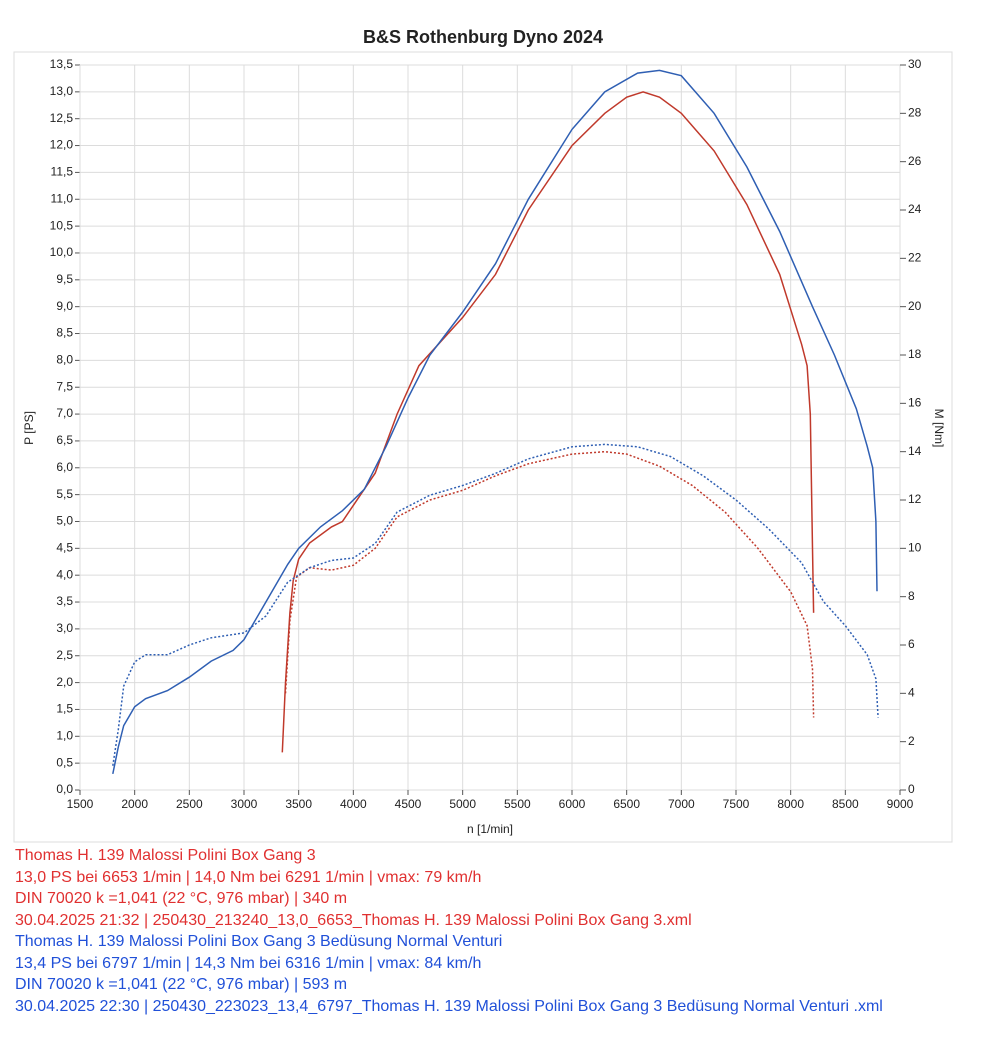  I want to click on y-tick-label: 3,5, so click(64, 601).